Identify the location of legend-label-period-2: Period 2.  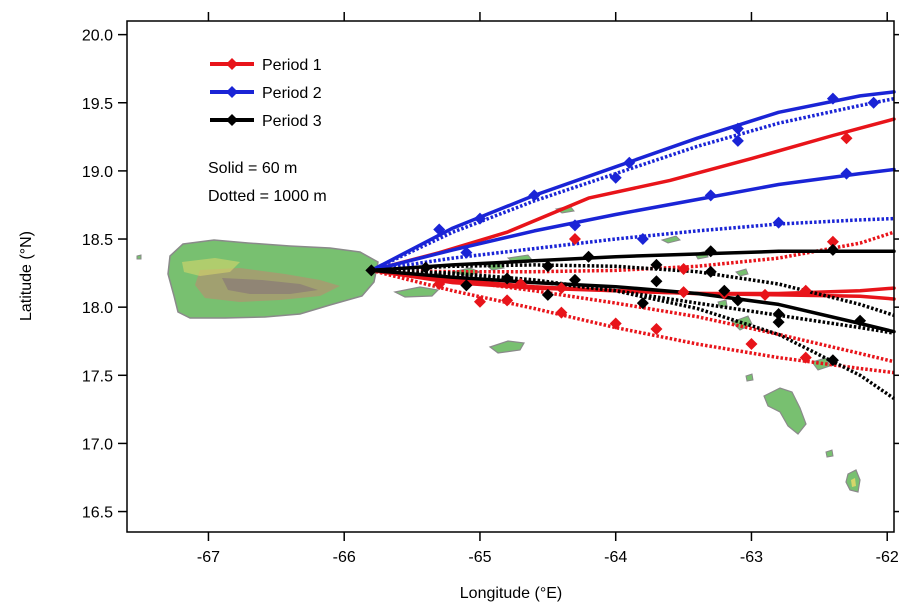
(292, 93).